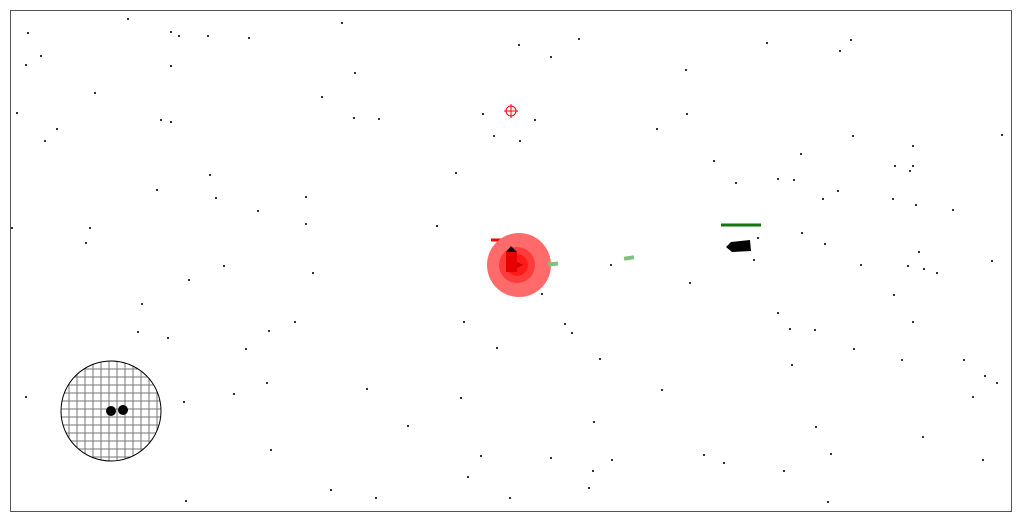 This screenshot has width=1026, height=525. I want to click on enemy-ship, so click(741, 237).